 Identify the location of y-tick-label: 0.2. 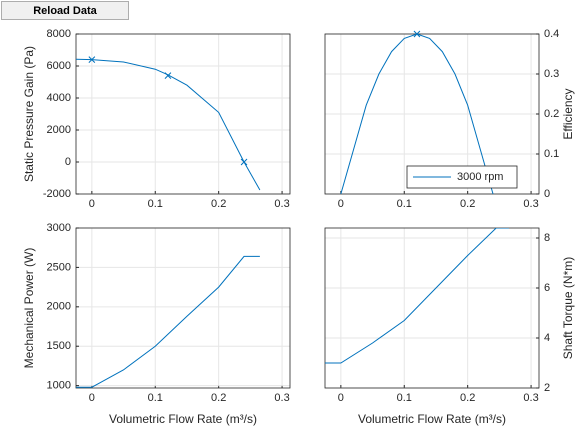
(551, 114).